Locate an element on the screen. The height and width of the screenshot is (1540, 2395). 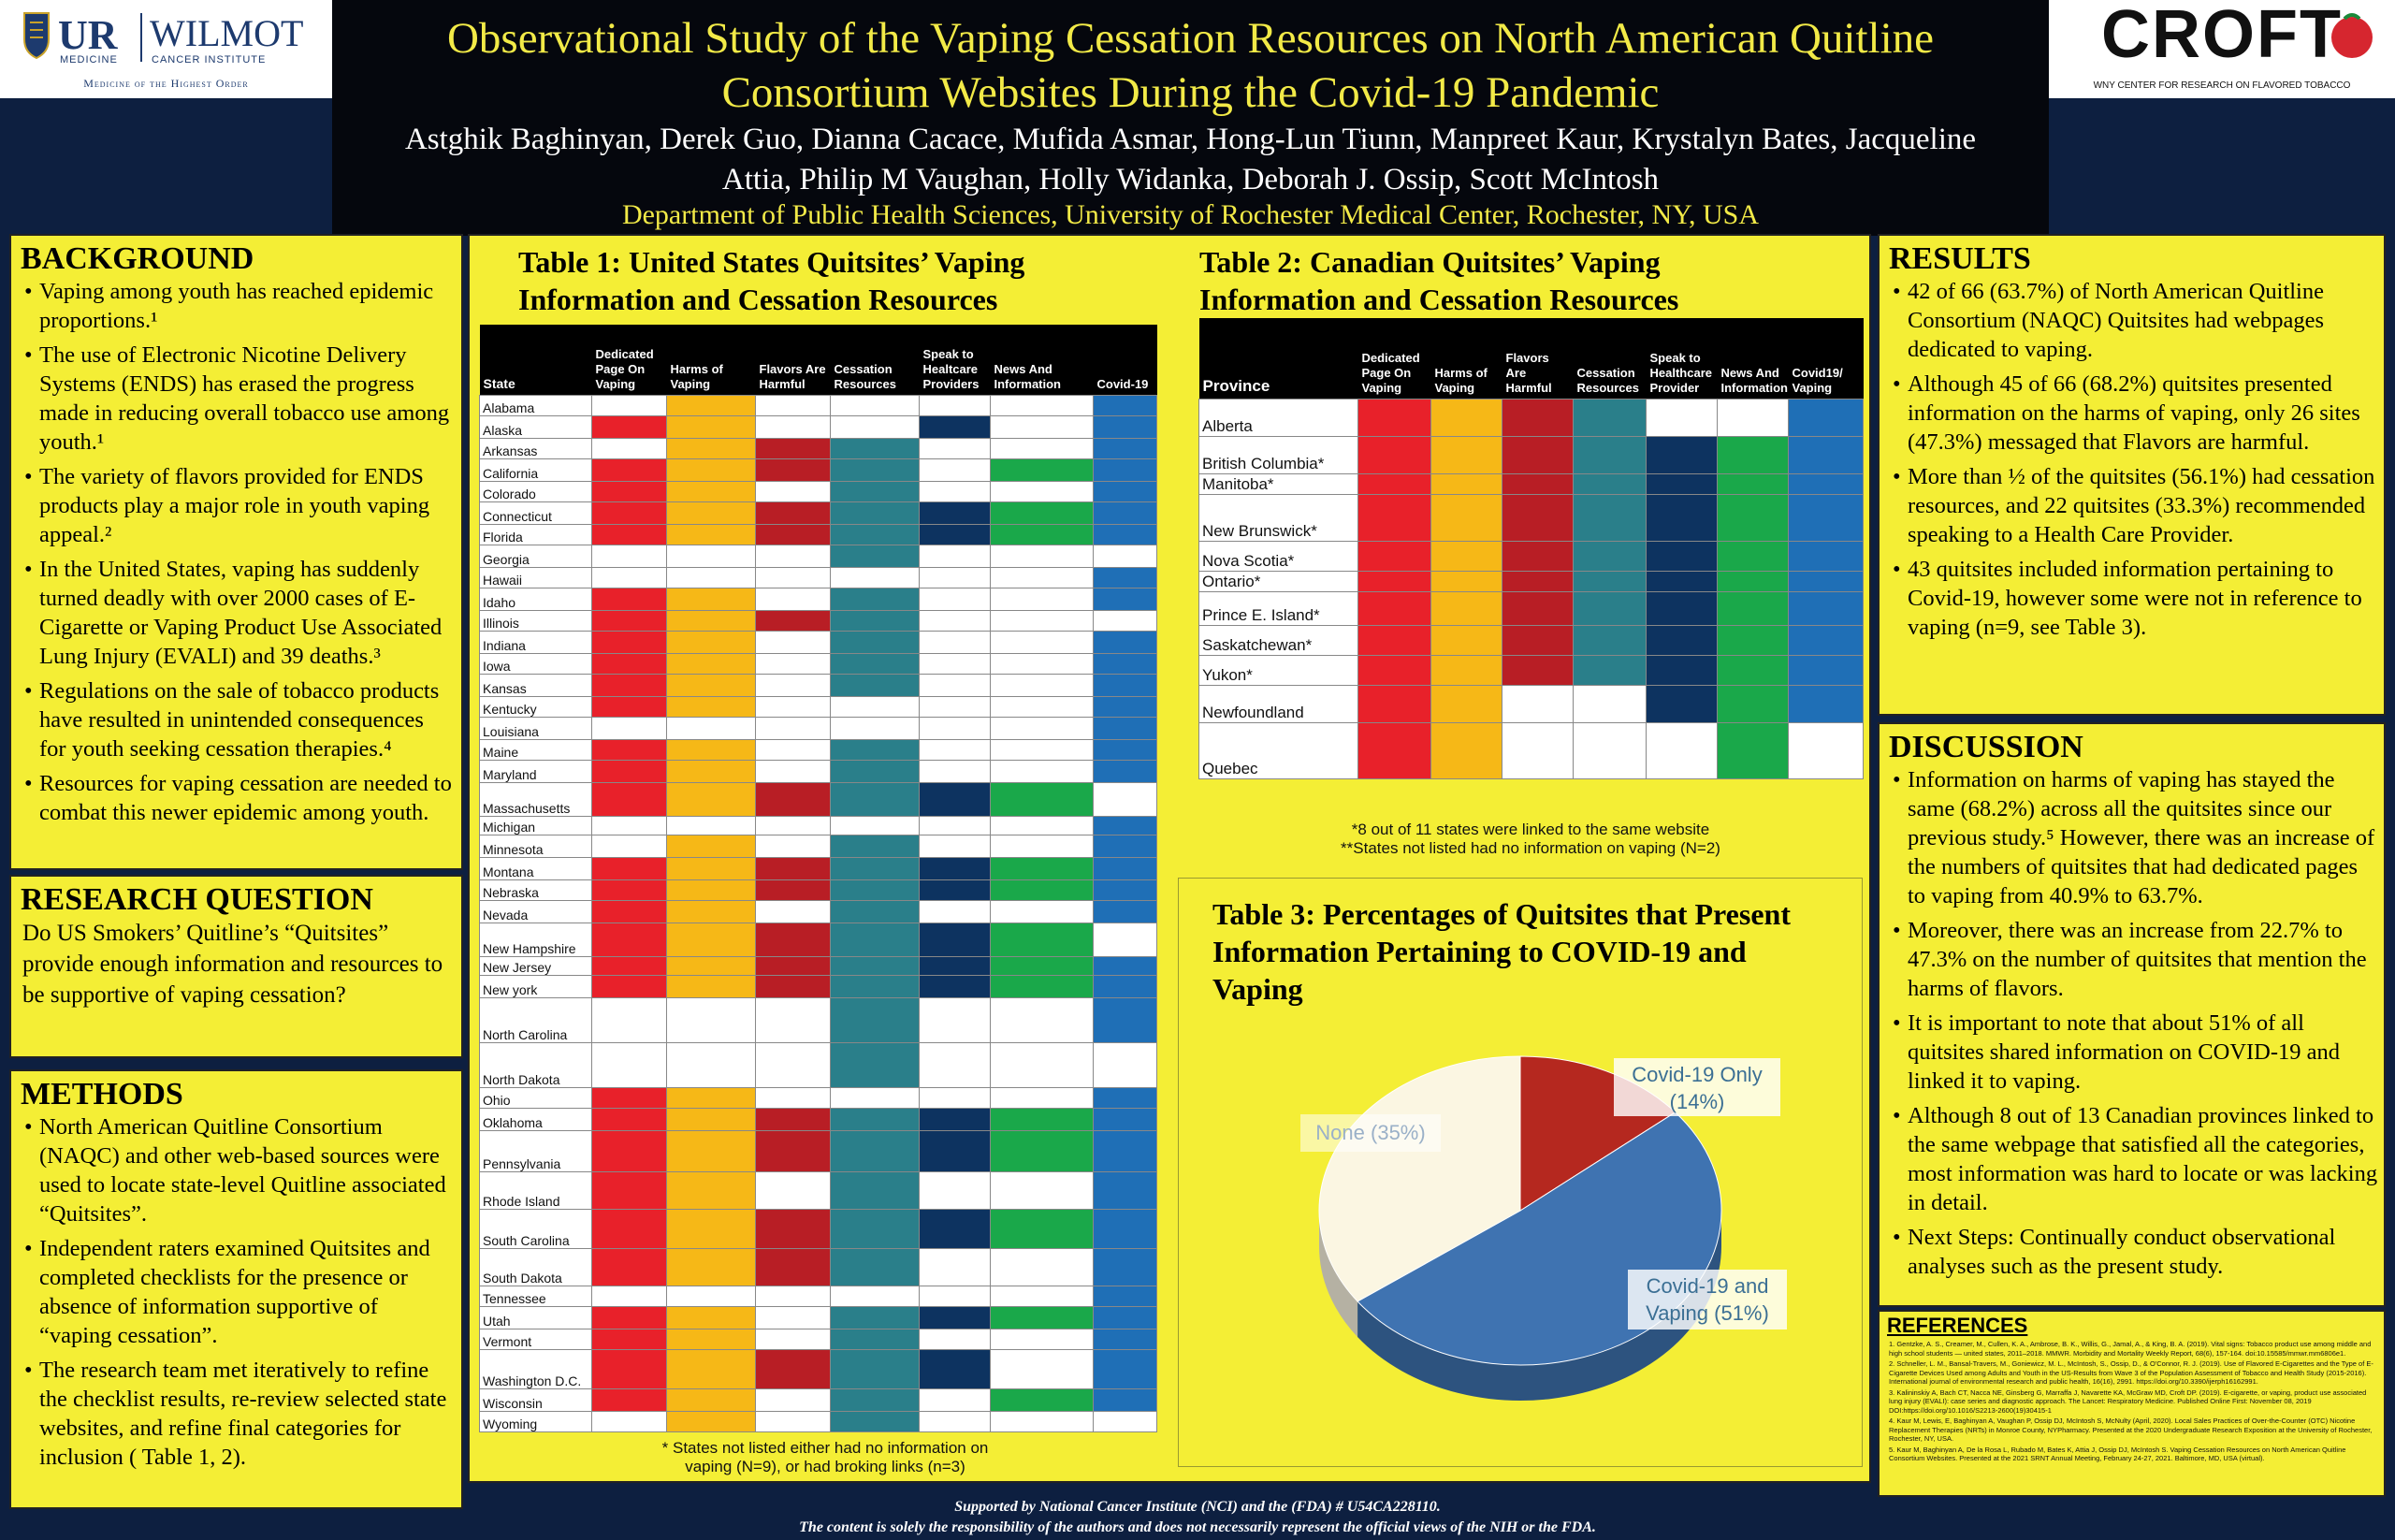
row-name: Kansas is located at coordinates (535, 685).